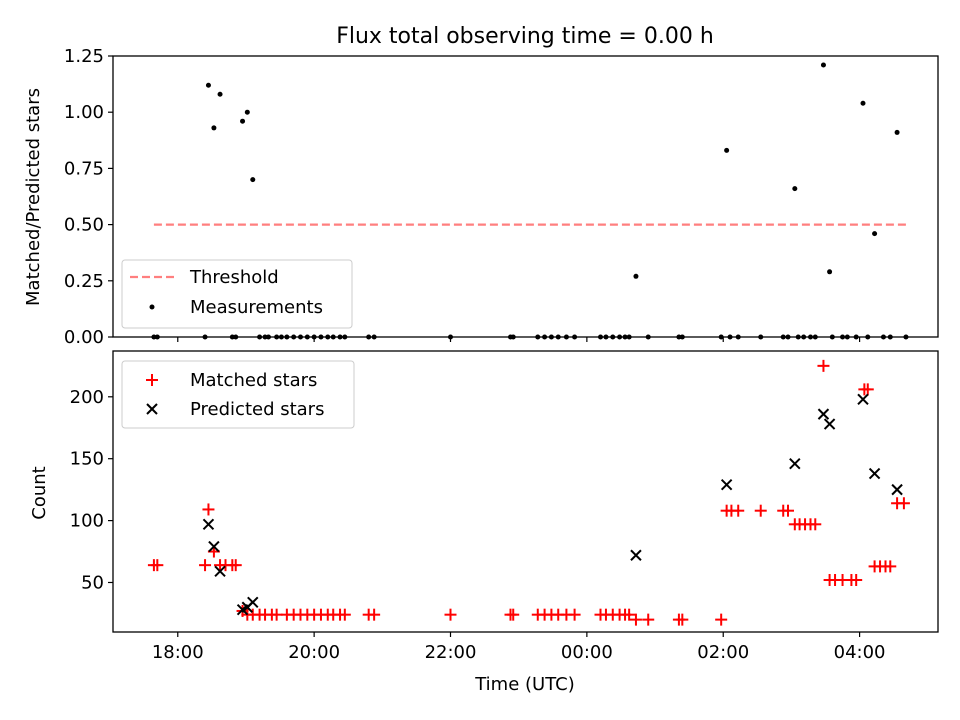  I want to click on count-y-ticks: 50 100 150 200, so click(91, 490).